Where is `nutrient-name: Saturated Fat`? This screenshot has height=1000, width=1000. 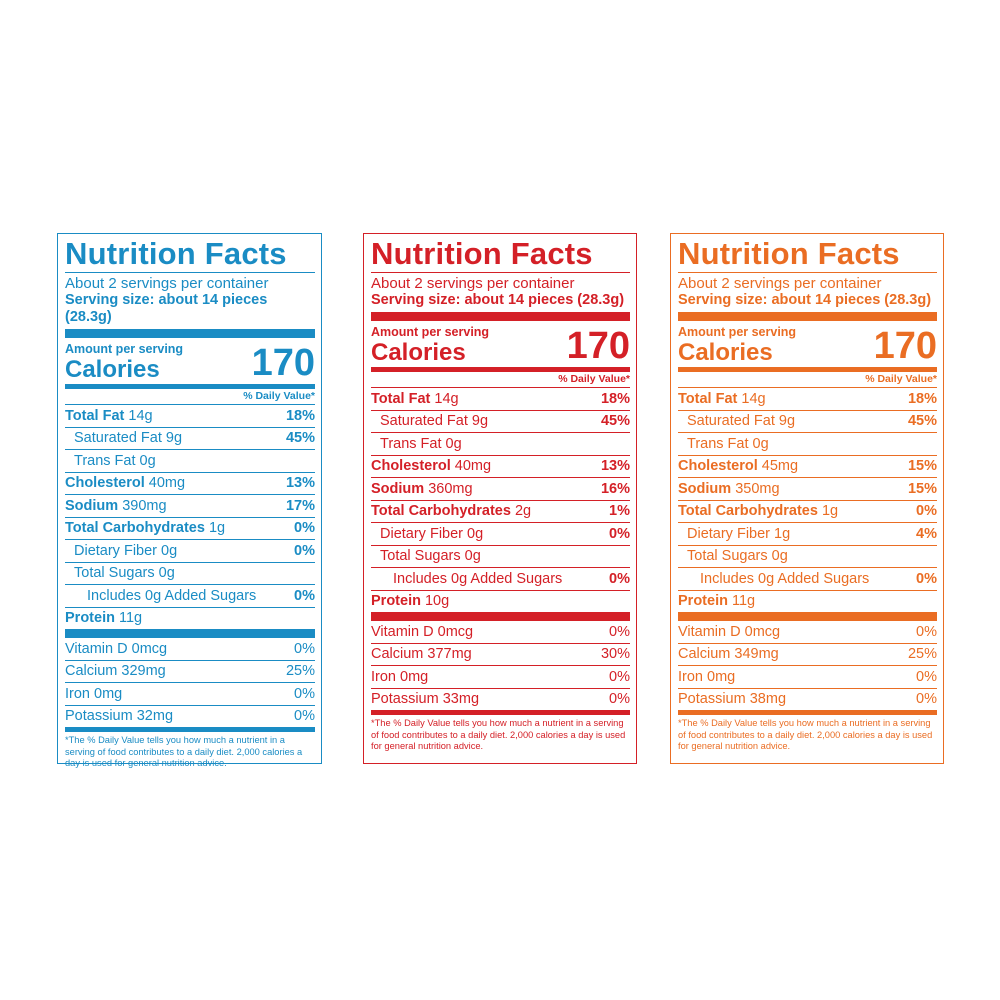
nutrient-name: Saturated Fat is located at coordinates (731, 421).